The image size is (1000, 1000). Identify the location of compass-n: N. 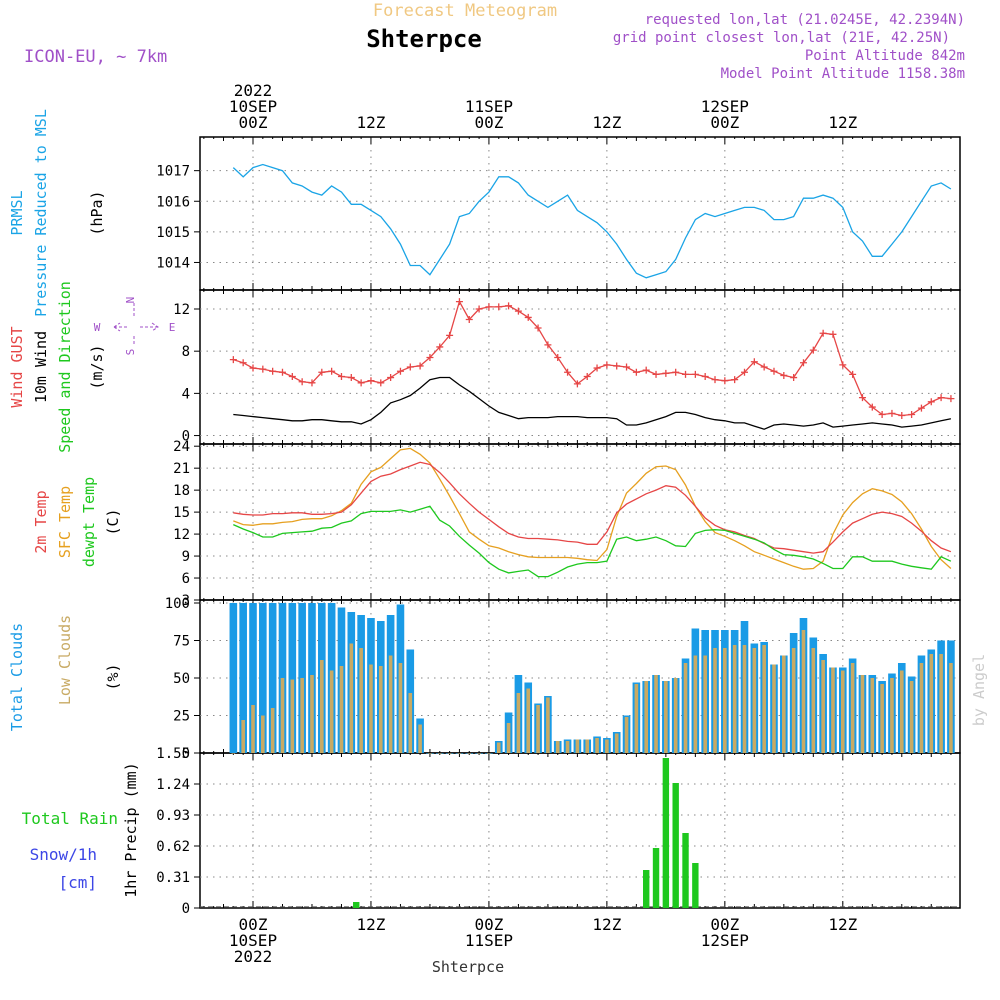
(130, 300).